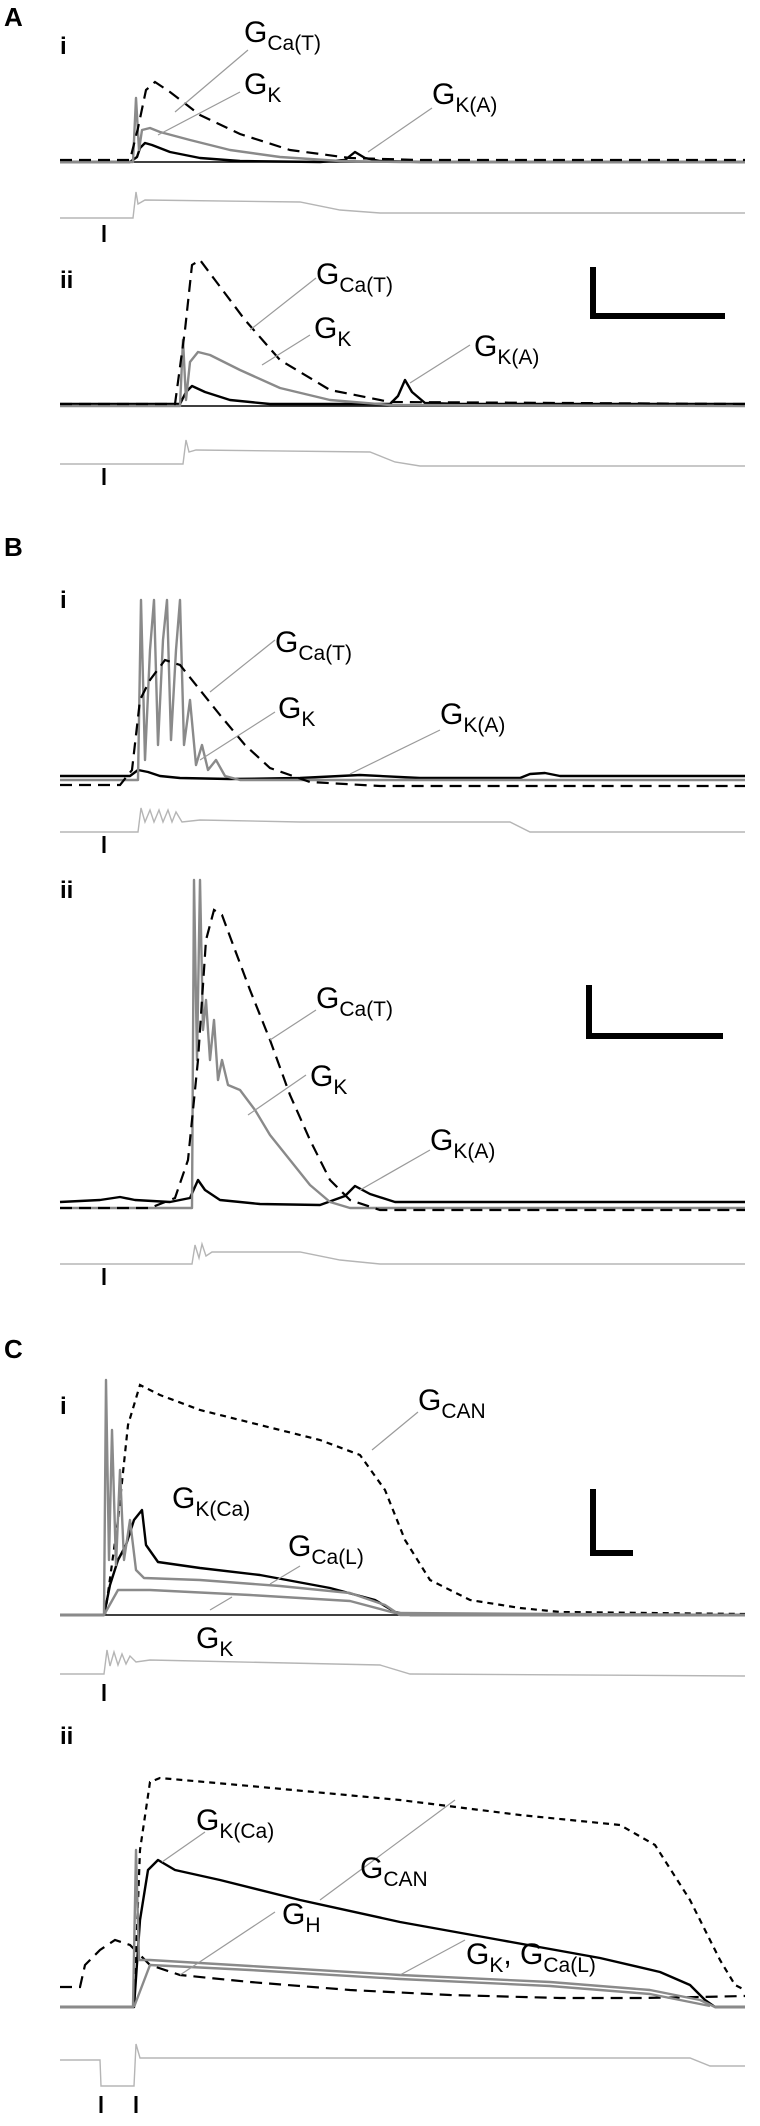 The image size is (760, 2126). What do you see at coordinates (63, 46) in the screenshot?
I see `sub-label-A-i: i` at bounding box center [63, 46].